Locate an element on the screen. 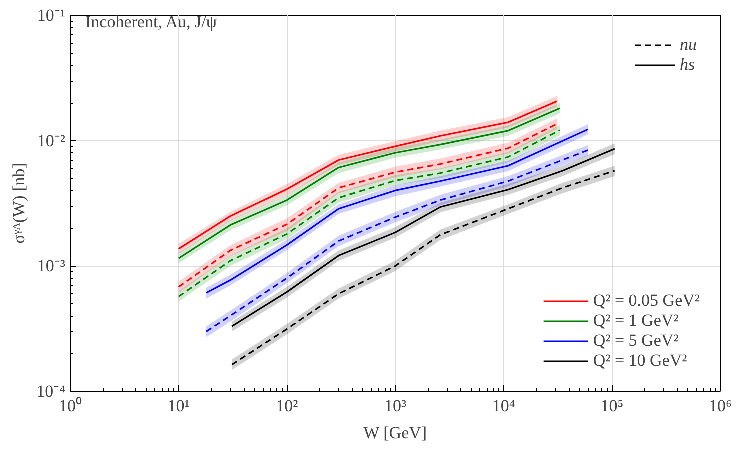 The width and height of the screenshot is (750, 450). x-tick-label: 10⁴ is located at coordinates (504, 406).